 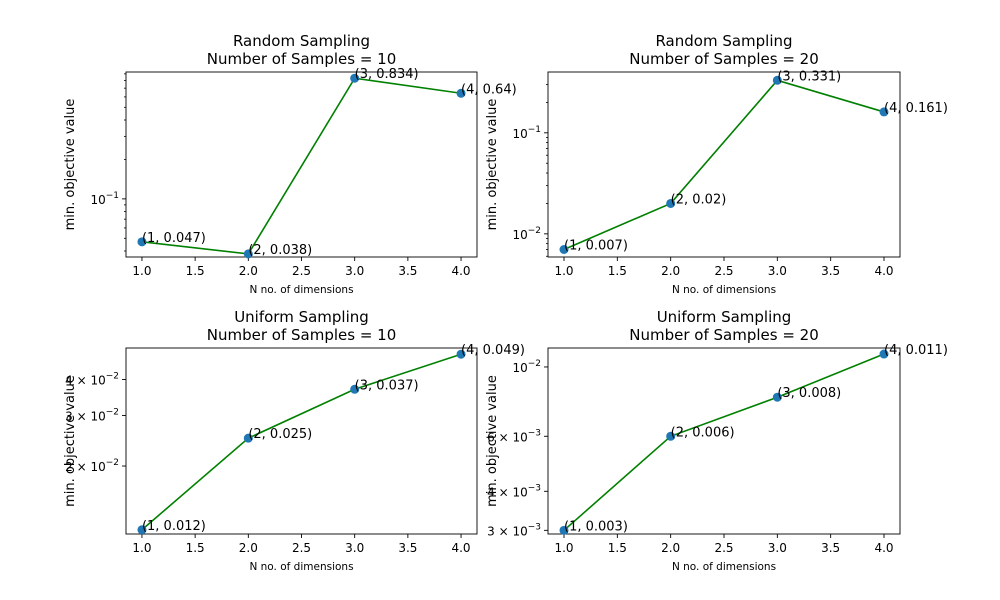 I want to click on y-tick-label: 4 × 10⁻³, so click(x=514, y=491).